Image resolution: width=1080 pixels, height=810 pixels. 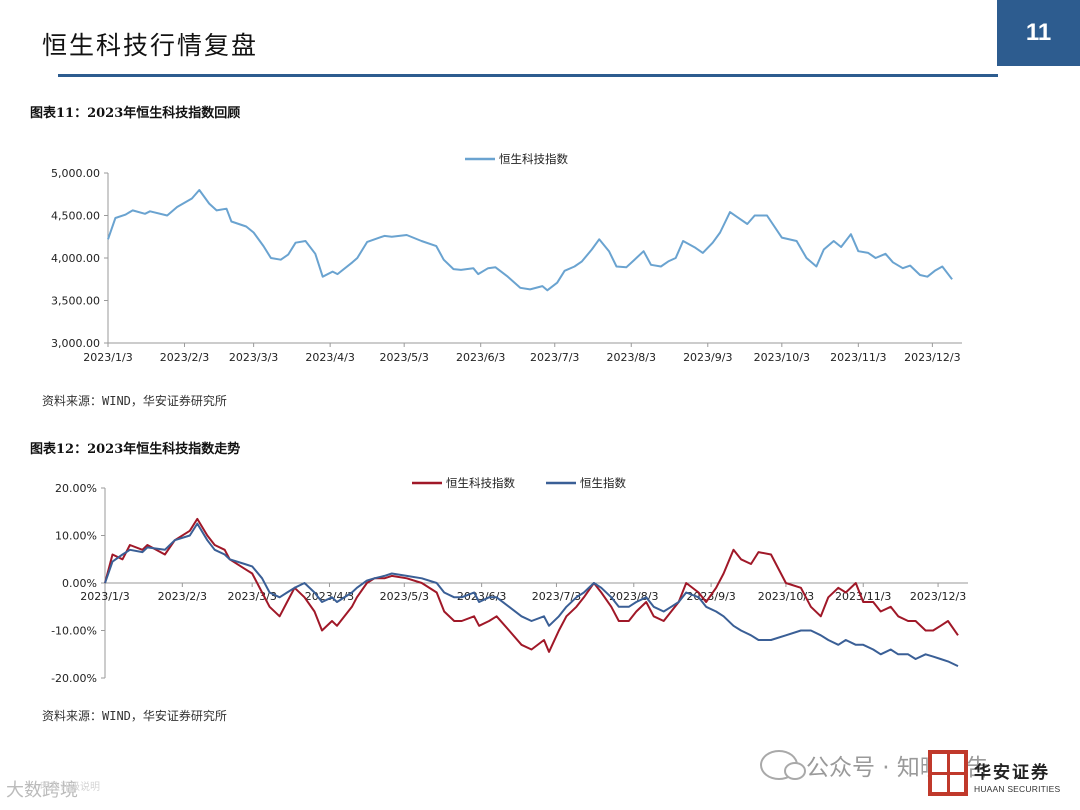 What do you see at coordinates (76, 536) in the screenshot?
I see `y-tick-label: 10.00%` at bounding box center [76, 536].